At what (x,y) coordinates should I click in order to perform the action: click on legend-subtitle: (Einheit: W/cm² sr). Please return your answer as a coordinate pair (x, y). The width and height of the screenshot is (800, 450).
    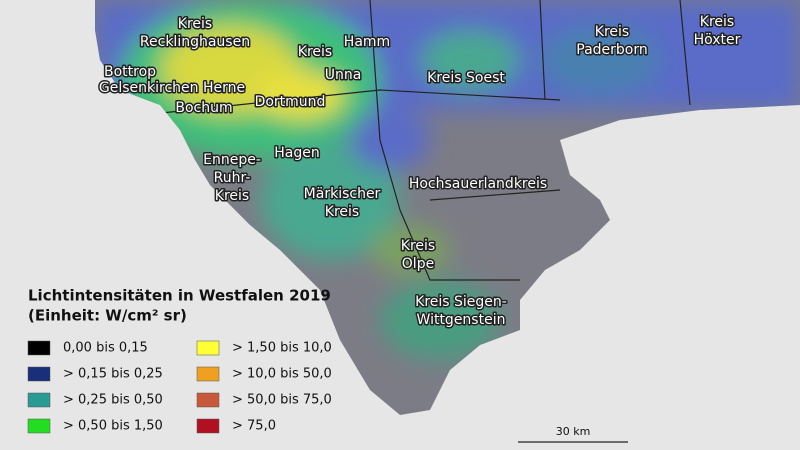
    Looking at the image, I should click on (107, 316).